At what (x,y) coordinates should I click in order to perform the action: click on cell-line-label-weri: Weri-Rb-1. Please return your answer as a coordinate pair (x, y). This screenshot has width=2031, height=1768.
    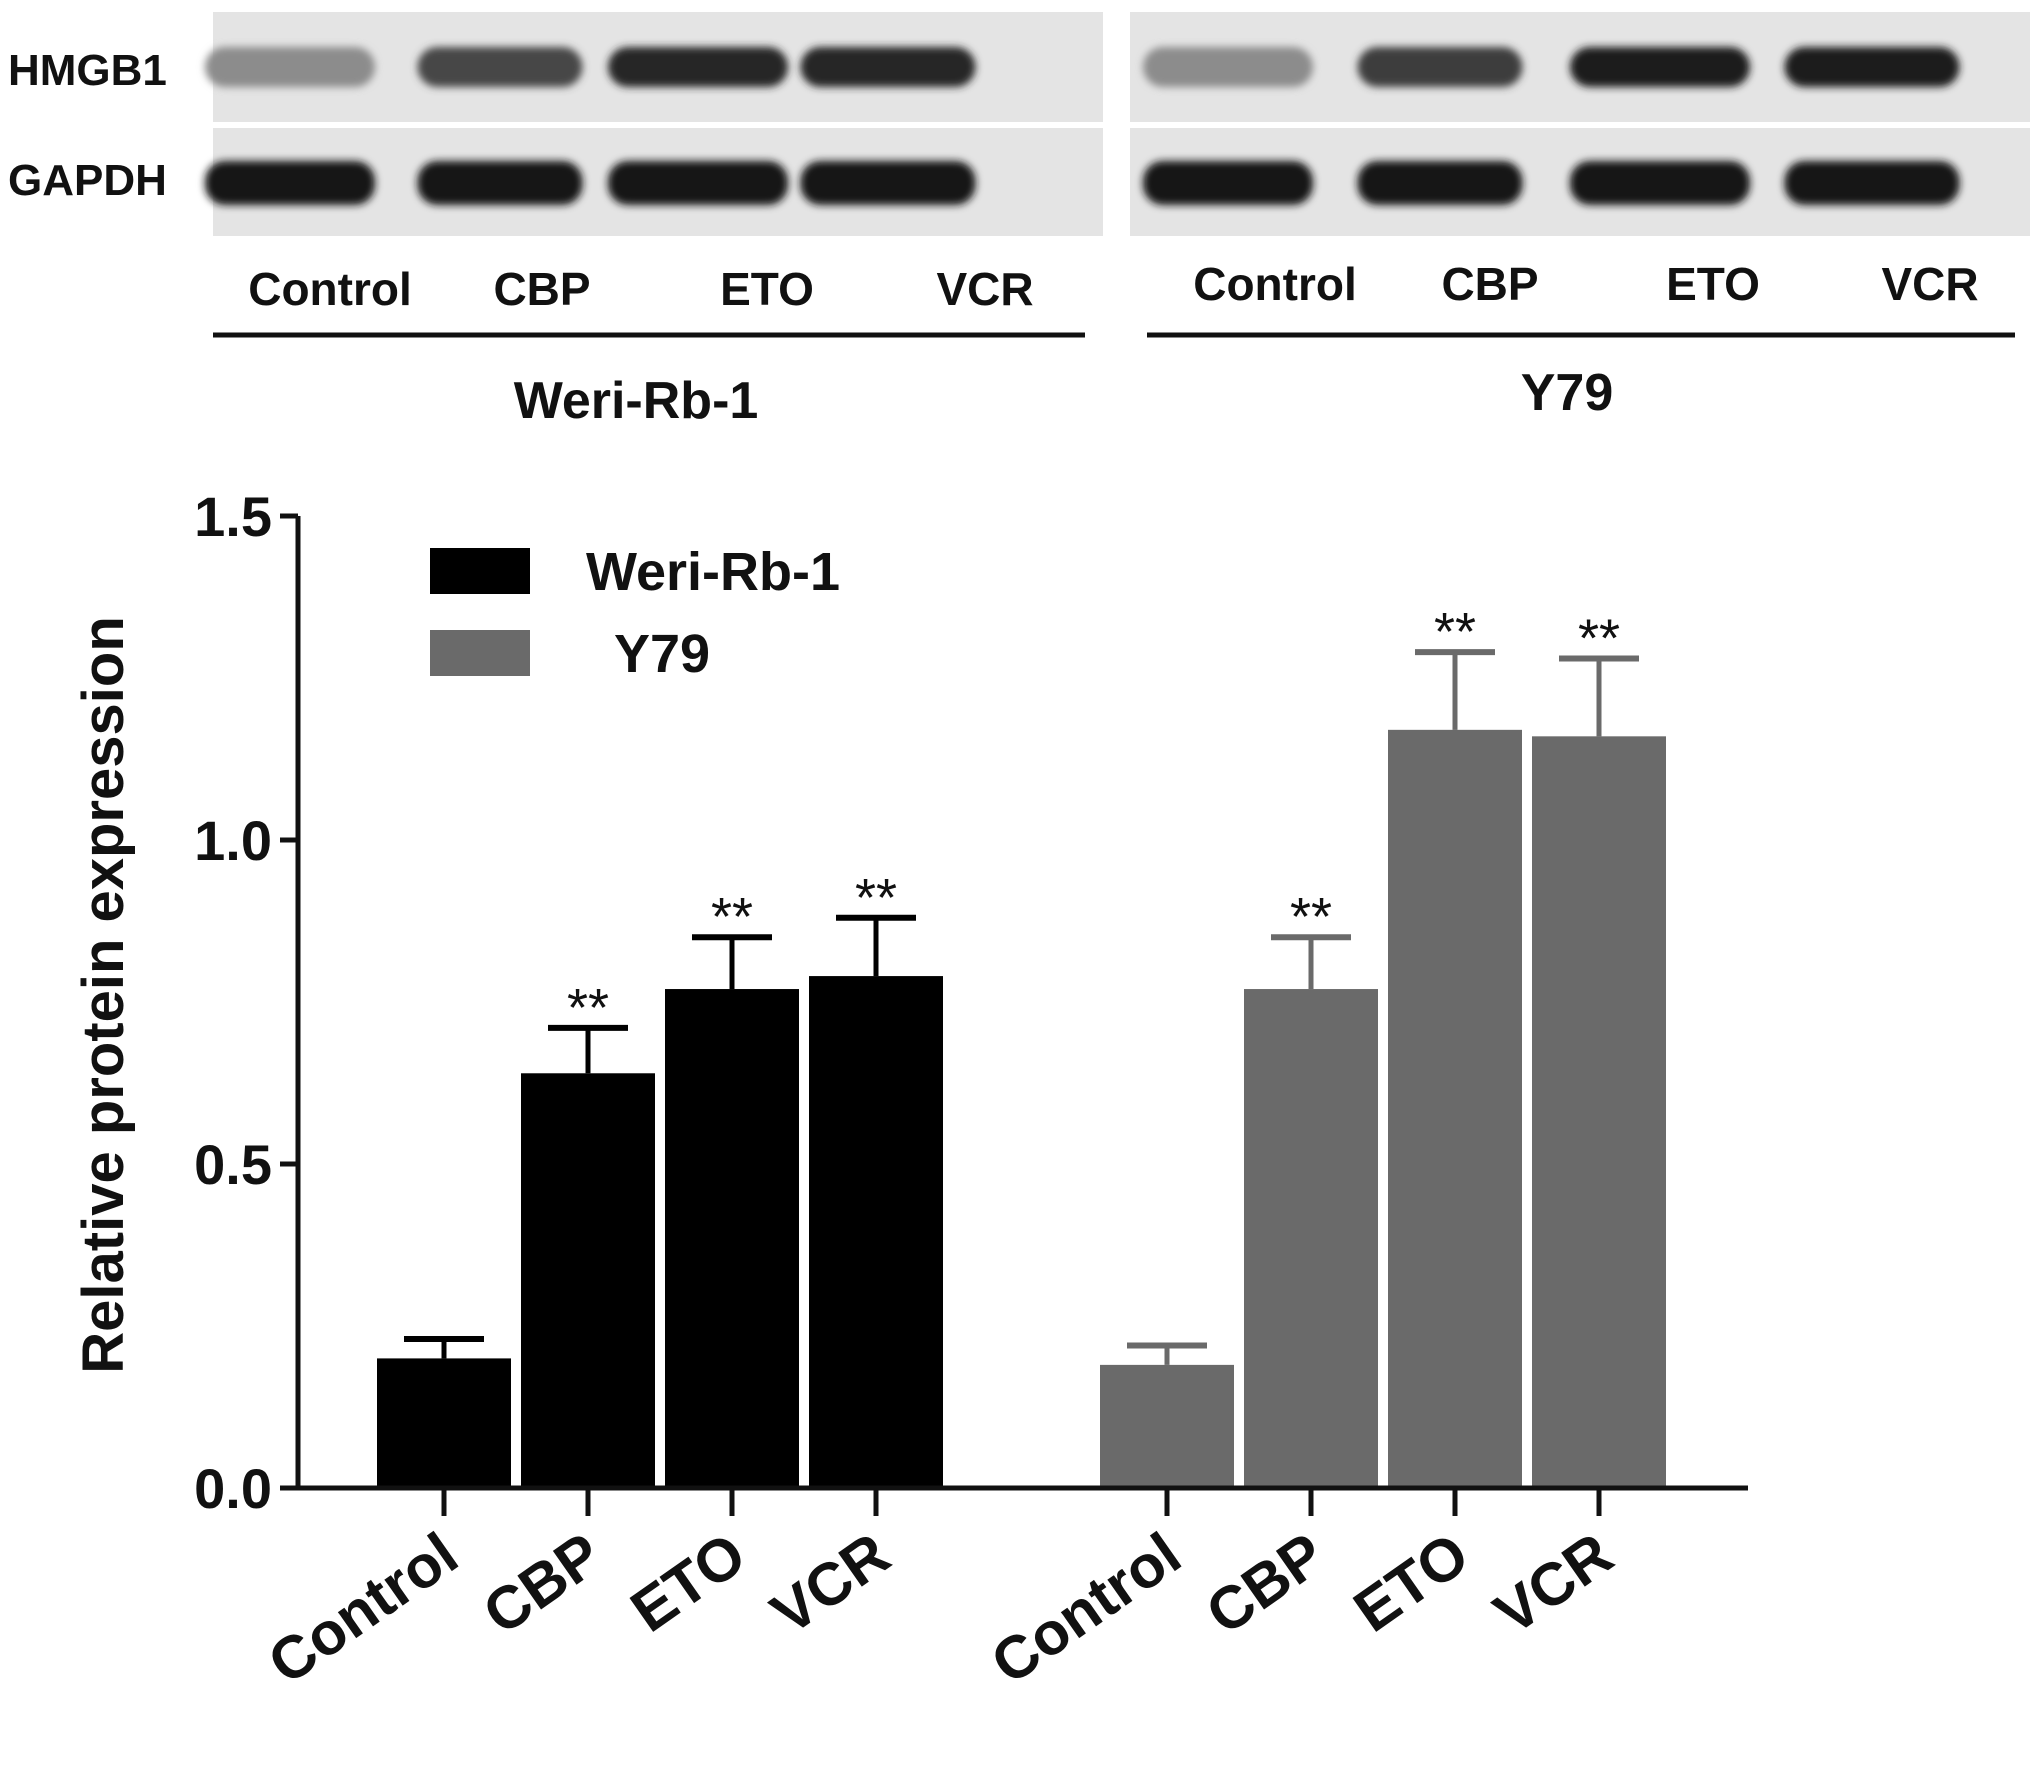
    Looking at the image, I should click on (636, 401).